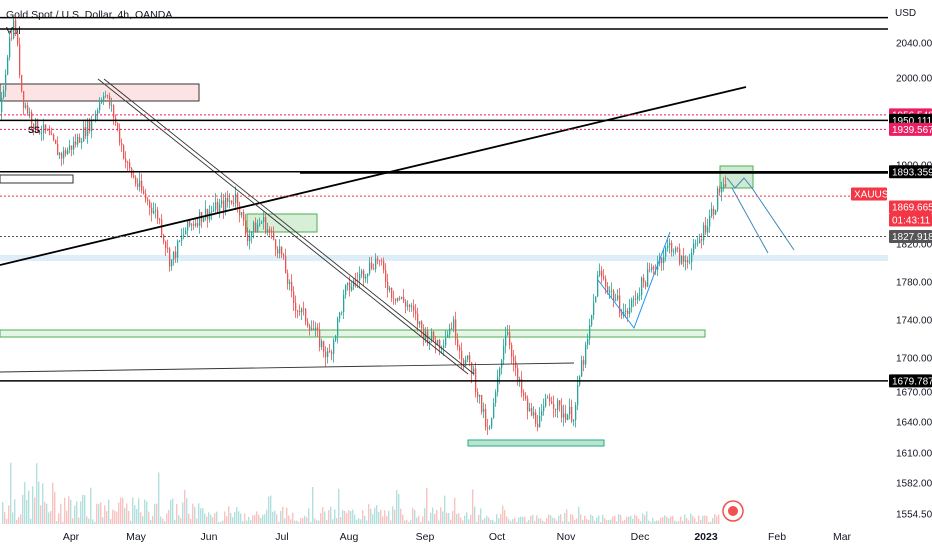 Image resolution: width=932 pixels, height=550 pixels. I want to click on x-tick-label: Oct, so click(497, 537).